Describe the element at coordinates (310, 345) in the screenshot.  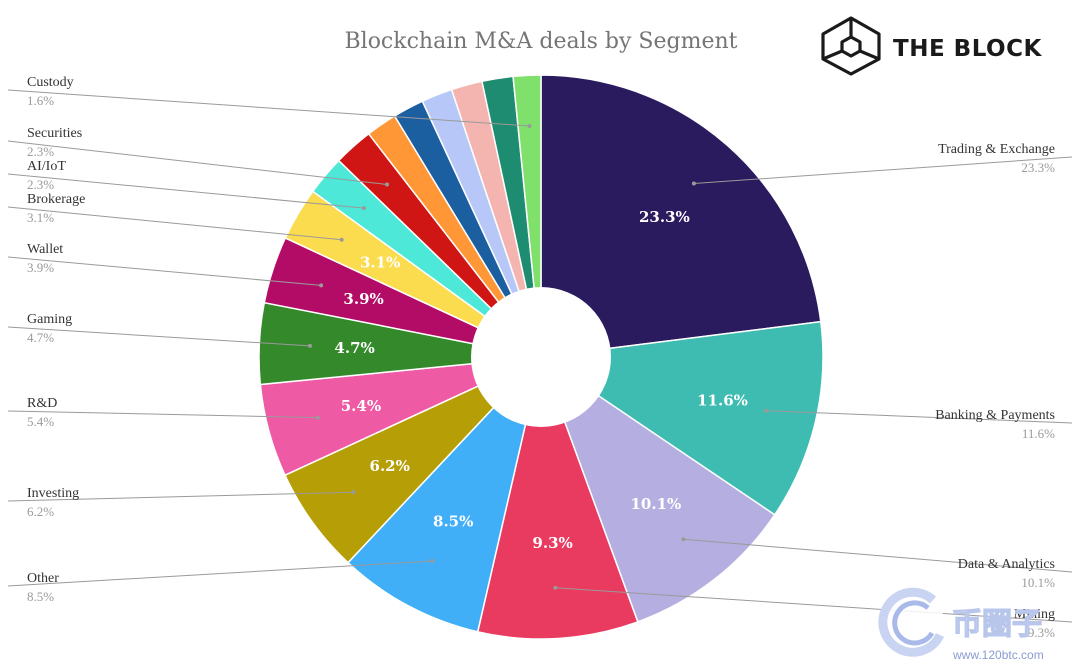
I see `leader-dot-gaming` at that location.